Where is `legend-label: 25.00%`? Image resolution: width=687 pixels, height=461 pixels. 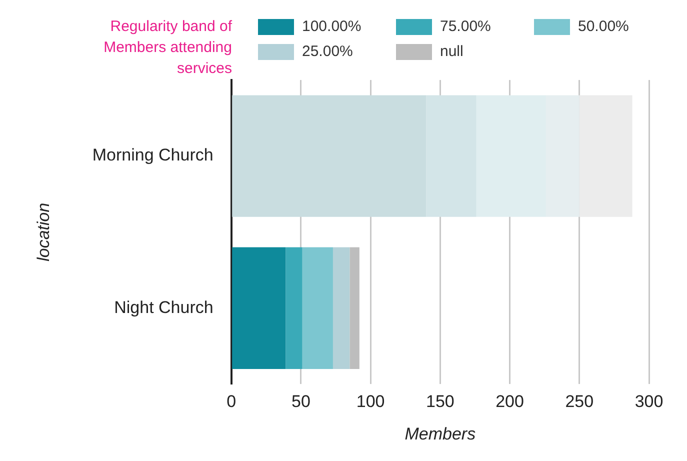 legend-label: 25.00% is located at coordinates (327, 51).